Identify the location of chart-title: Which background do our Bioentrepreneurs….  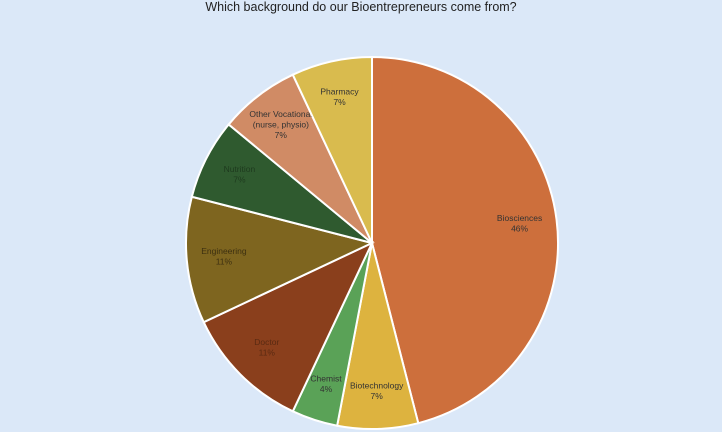
(361, 7).